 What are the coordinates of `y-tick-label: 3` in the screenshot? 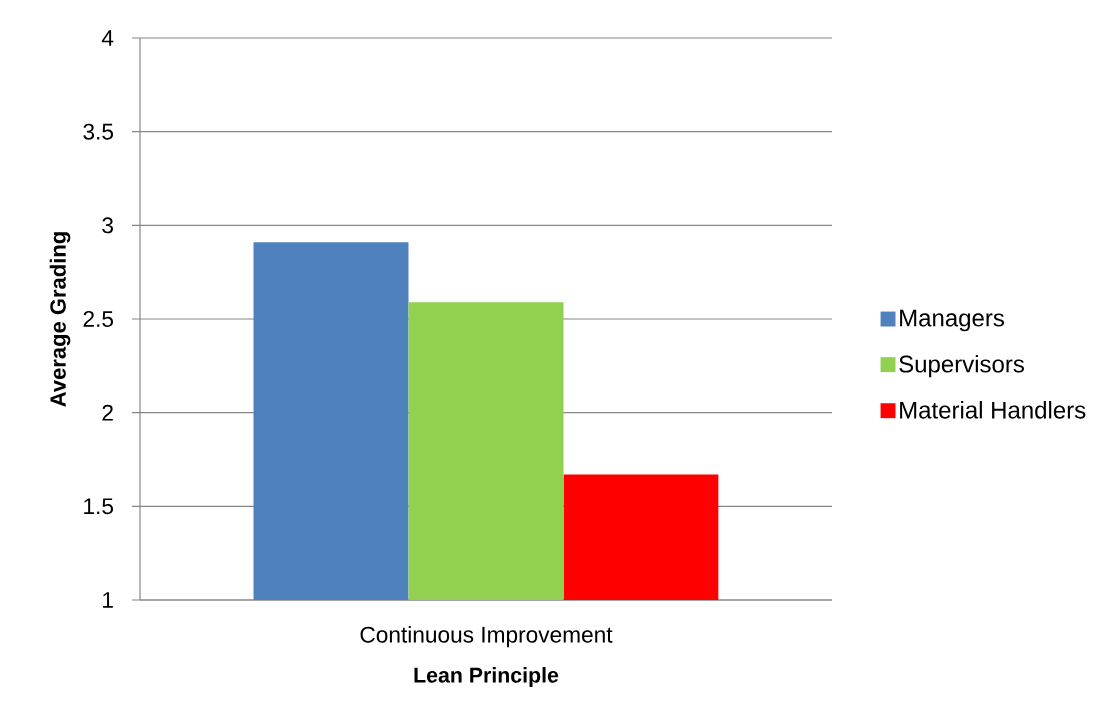 It's located at (107, 225).